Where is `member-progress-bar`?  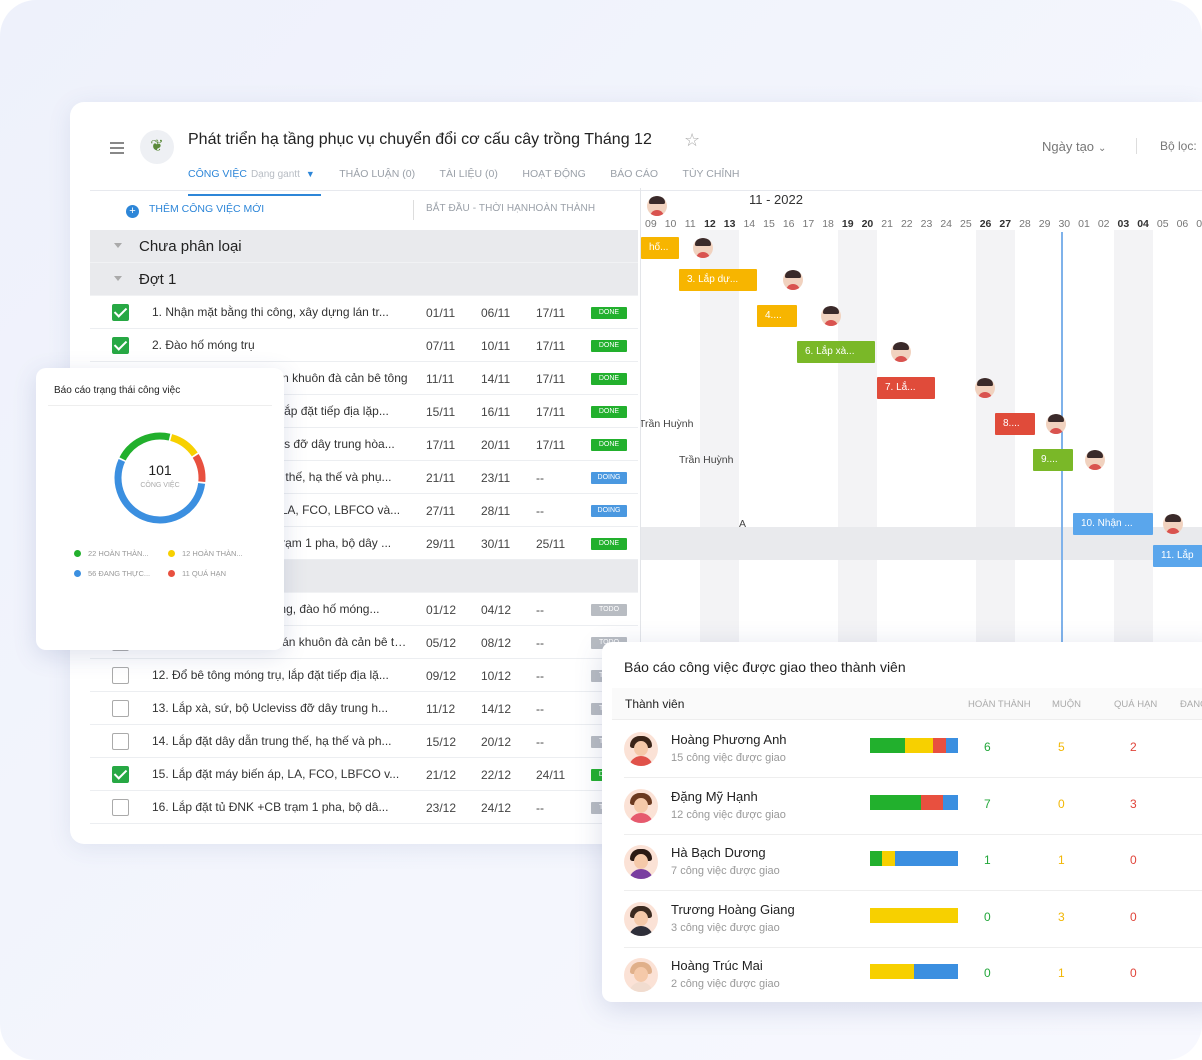
member-progress-bar is located at coordinates (914, 971).